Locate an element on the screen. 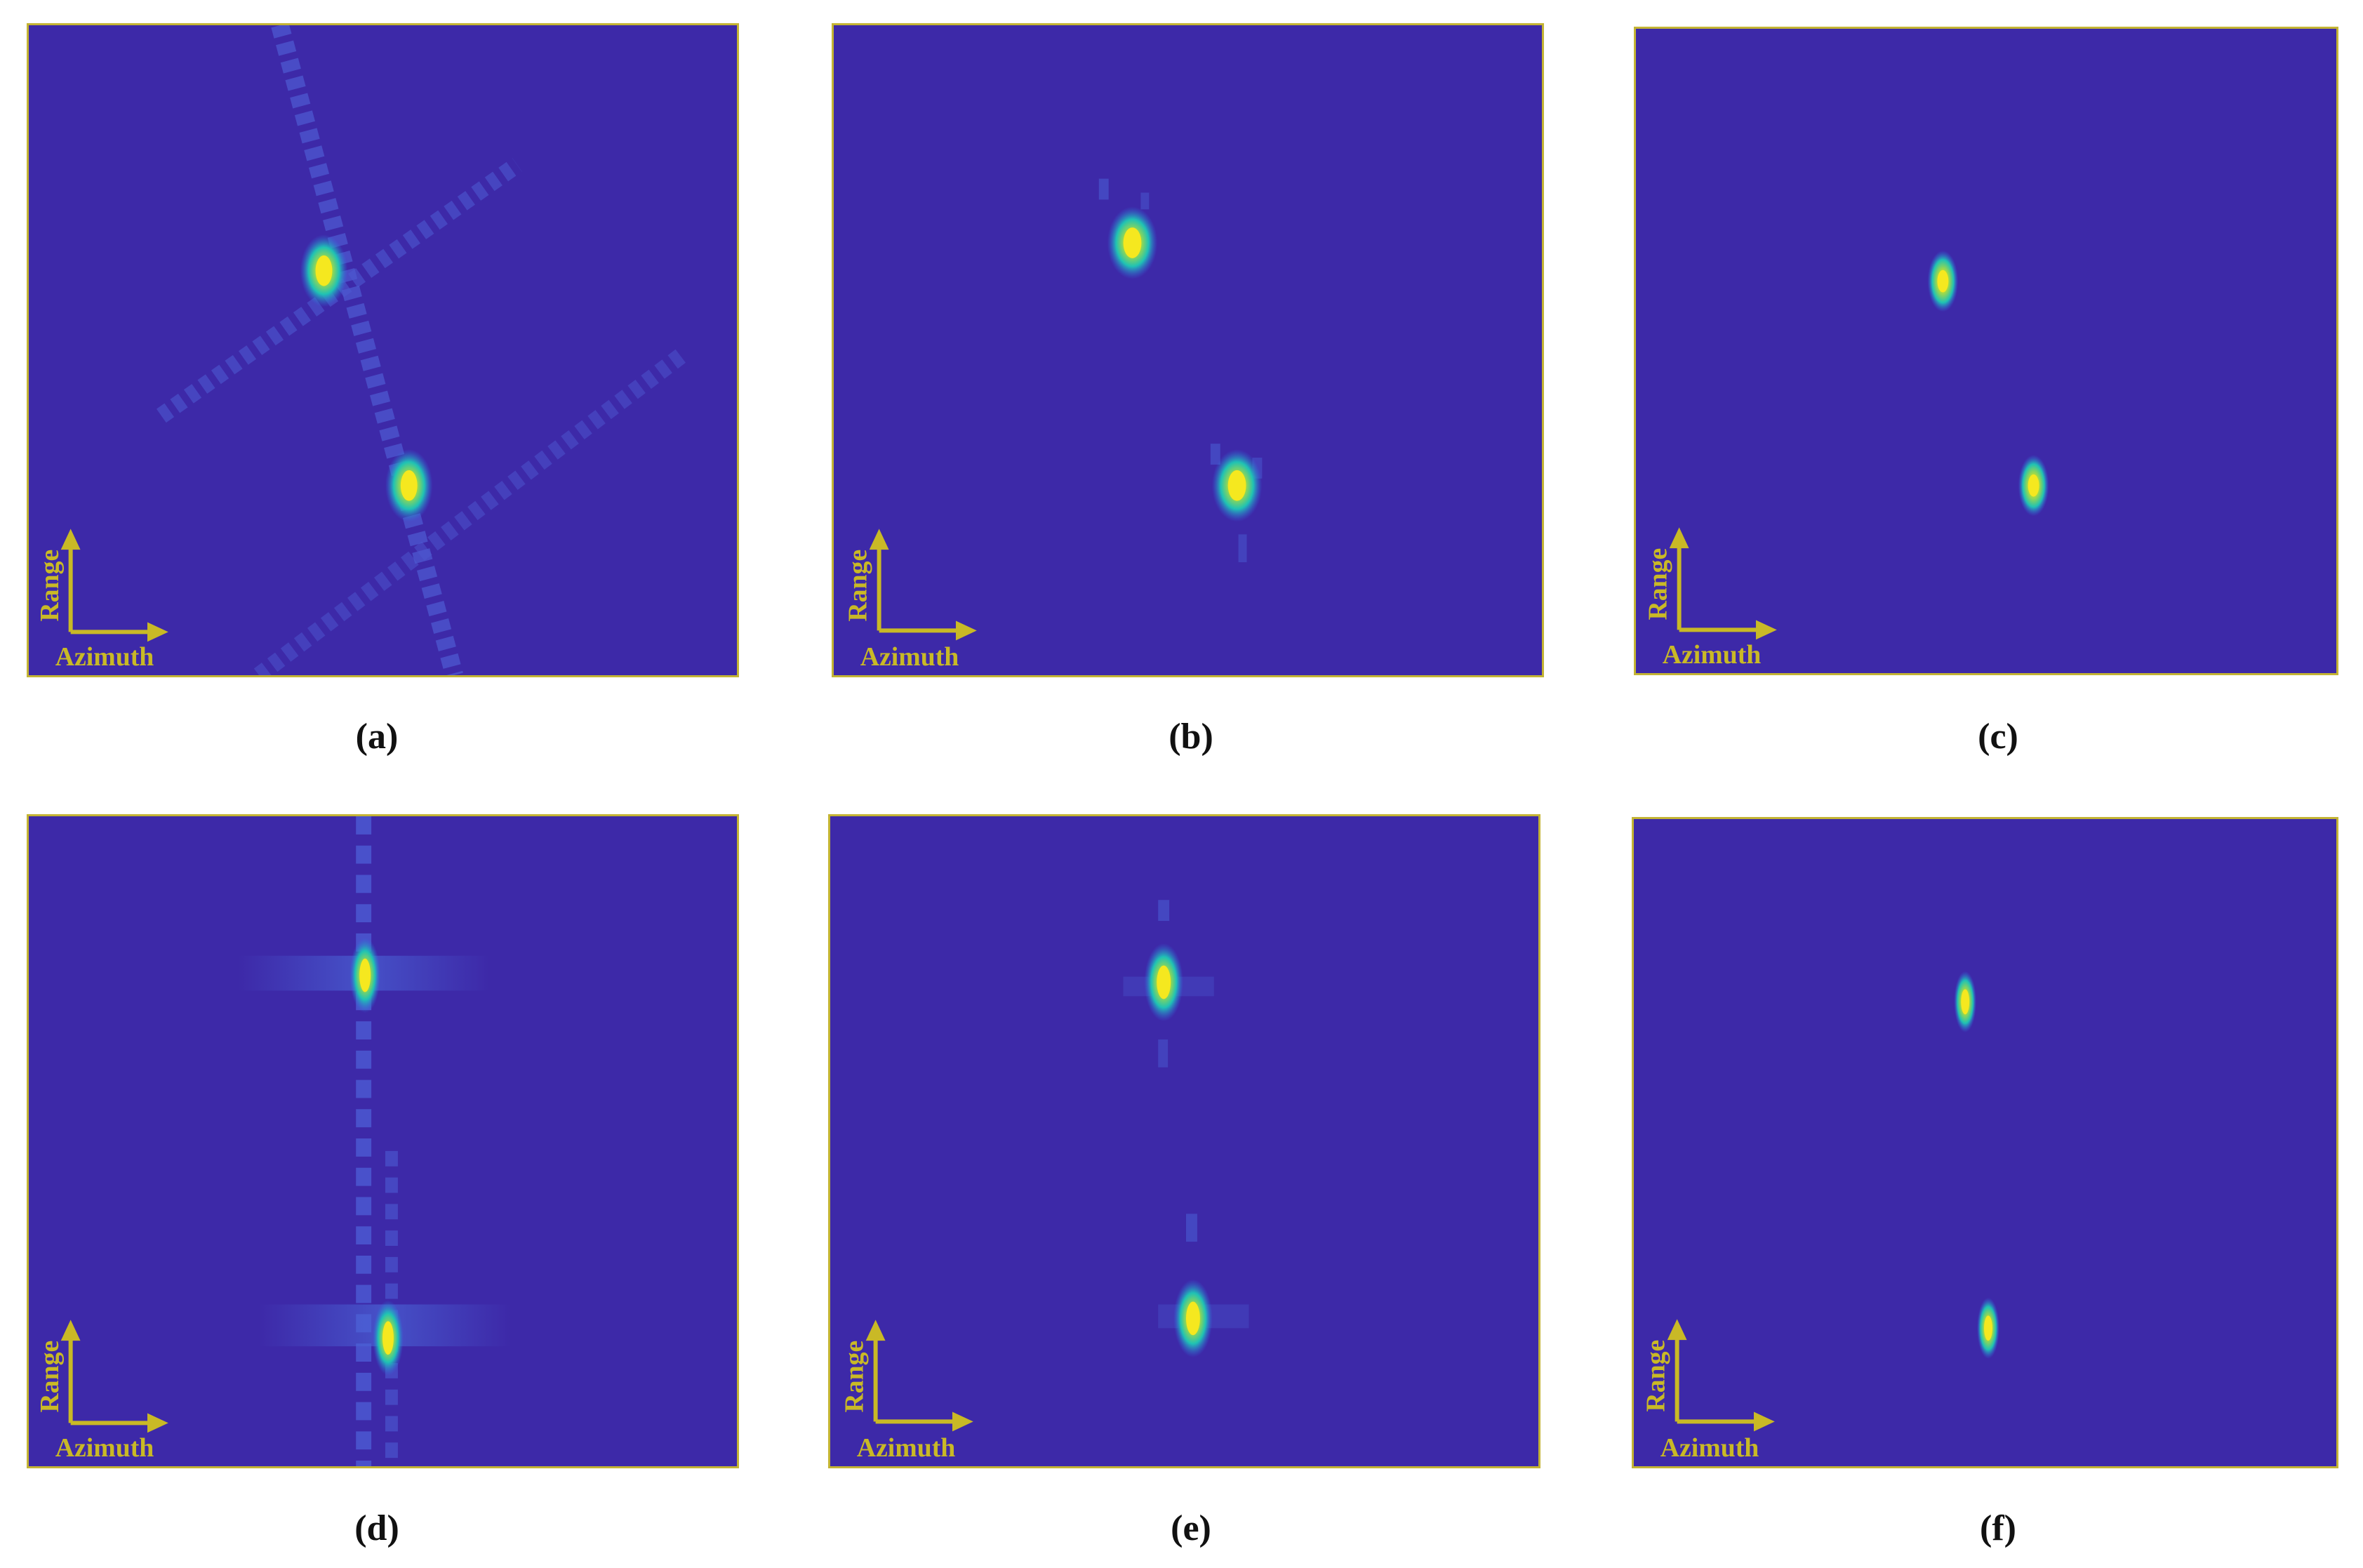 The width and height of the screenshot is (2363, 1568). caption-b: (b) is located at coordinates (1191, 737).